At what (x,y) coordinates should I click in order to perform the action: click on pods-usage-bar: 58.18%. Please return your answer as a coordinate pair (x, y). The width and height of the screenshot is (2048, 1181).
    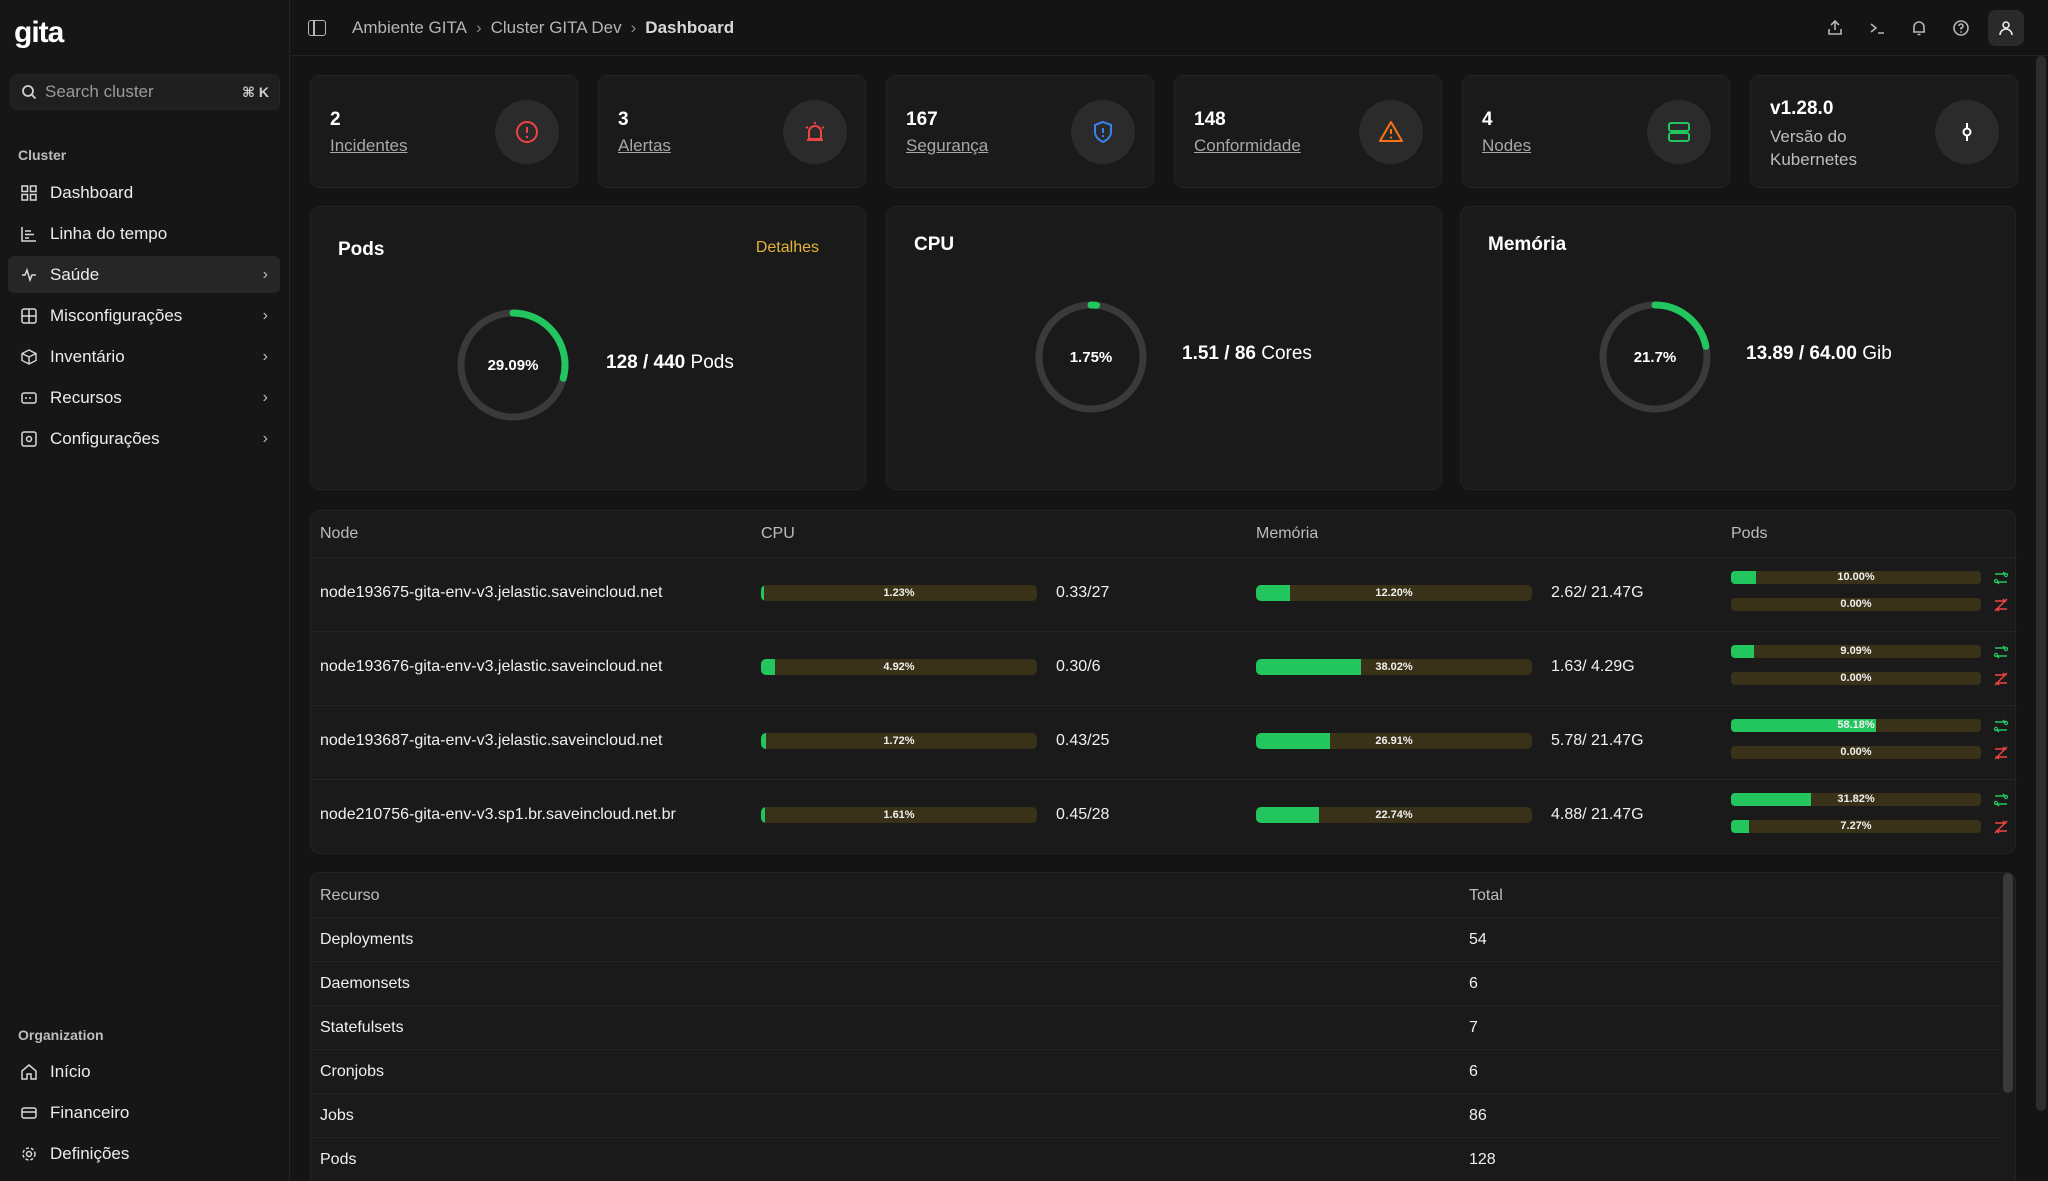
    Looking at the image, I should click on (1856, 725).